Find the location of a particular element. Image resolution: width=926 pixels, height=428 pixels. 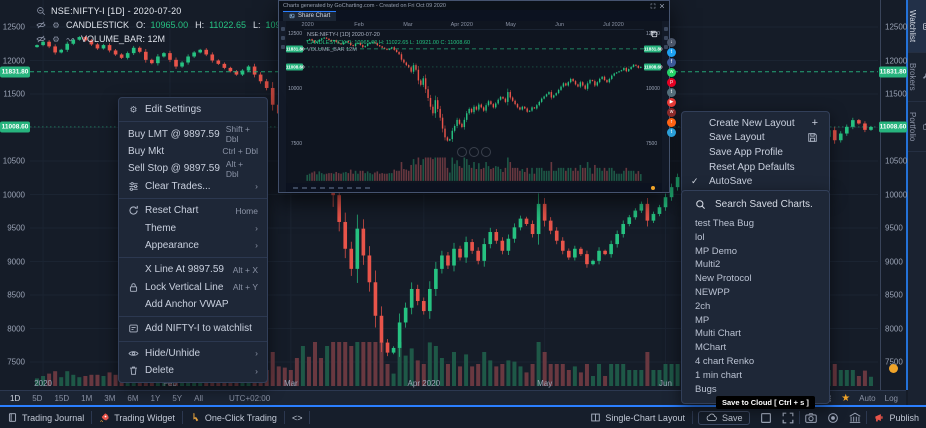

menu-item-autosave: ✓ AutoSave is located at coordinates (755, 181).